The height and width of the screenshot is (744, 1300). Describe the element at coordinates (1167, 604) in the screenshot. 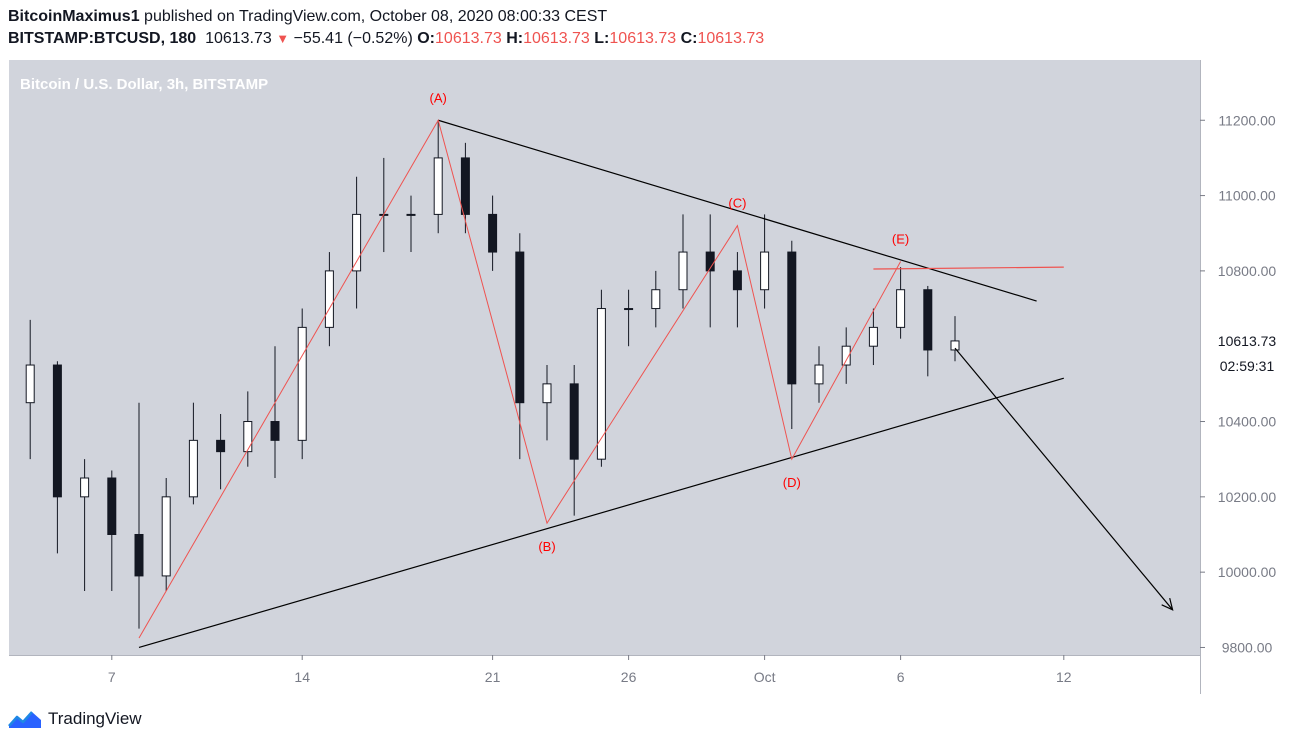

I see `arrow-head-icon` at that location.